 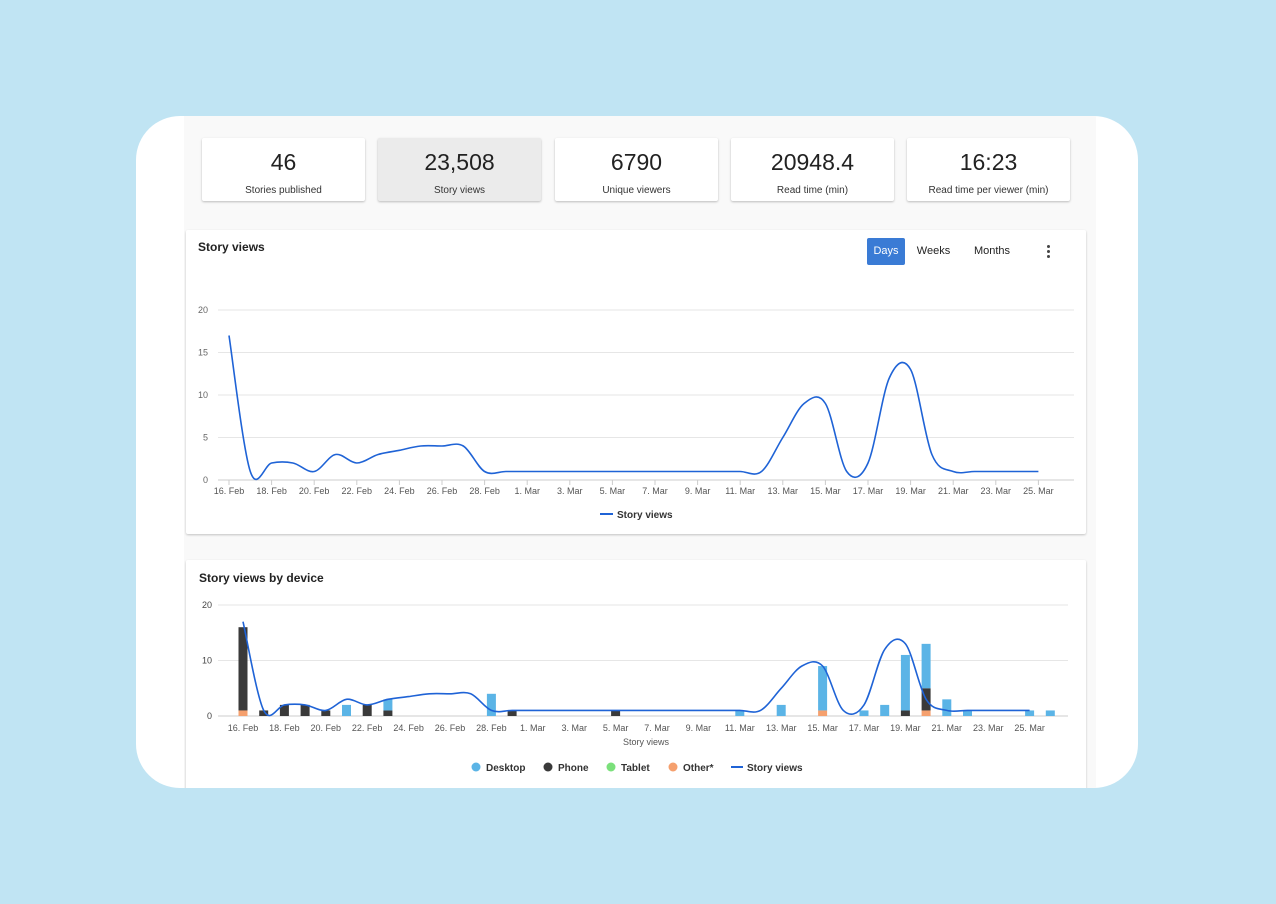 What do you see at coordinates (886, 251) in the screenshot?
I see `days-toggle: Days` at bounding box center [886, 251].